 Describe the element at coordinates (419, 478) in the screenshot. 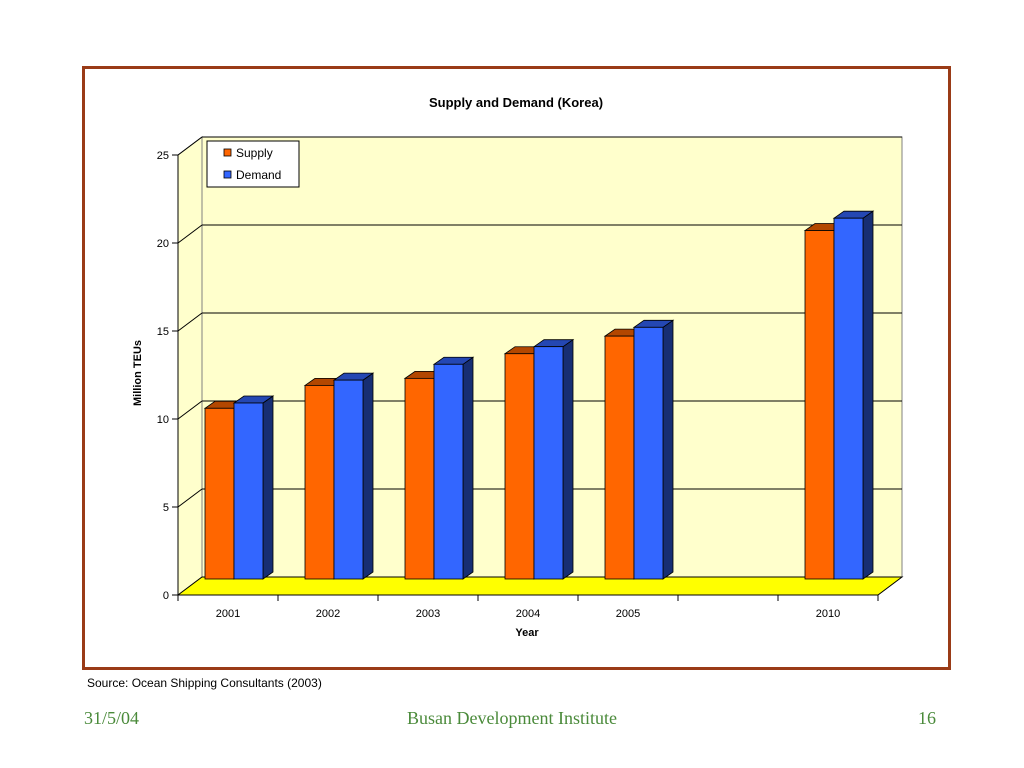

I see `bar-supply-2003` at that location.